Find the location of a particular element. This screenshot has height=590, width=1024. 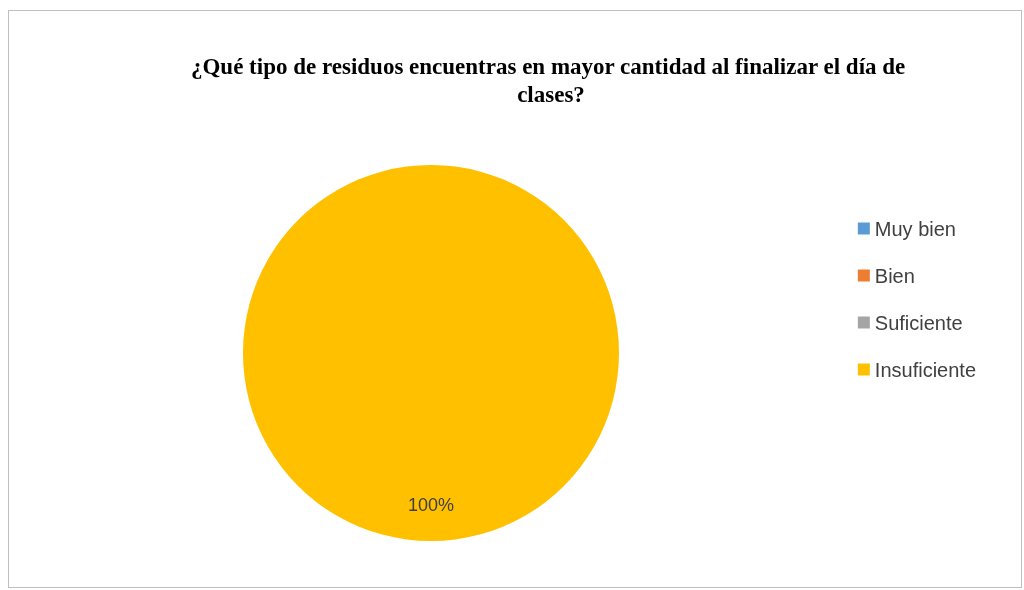

legend-label: Insuficiente is located at coordinates (925, 369).